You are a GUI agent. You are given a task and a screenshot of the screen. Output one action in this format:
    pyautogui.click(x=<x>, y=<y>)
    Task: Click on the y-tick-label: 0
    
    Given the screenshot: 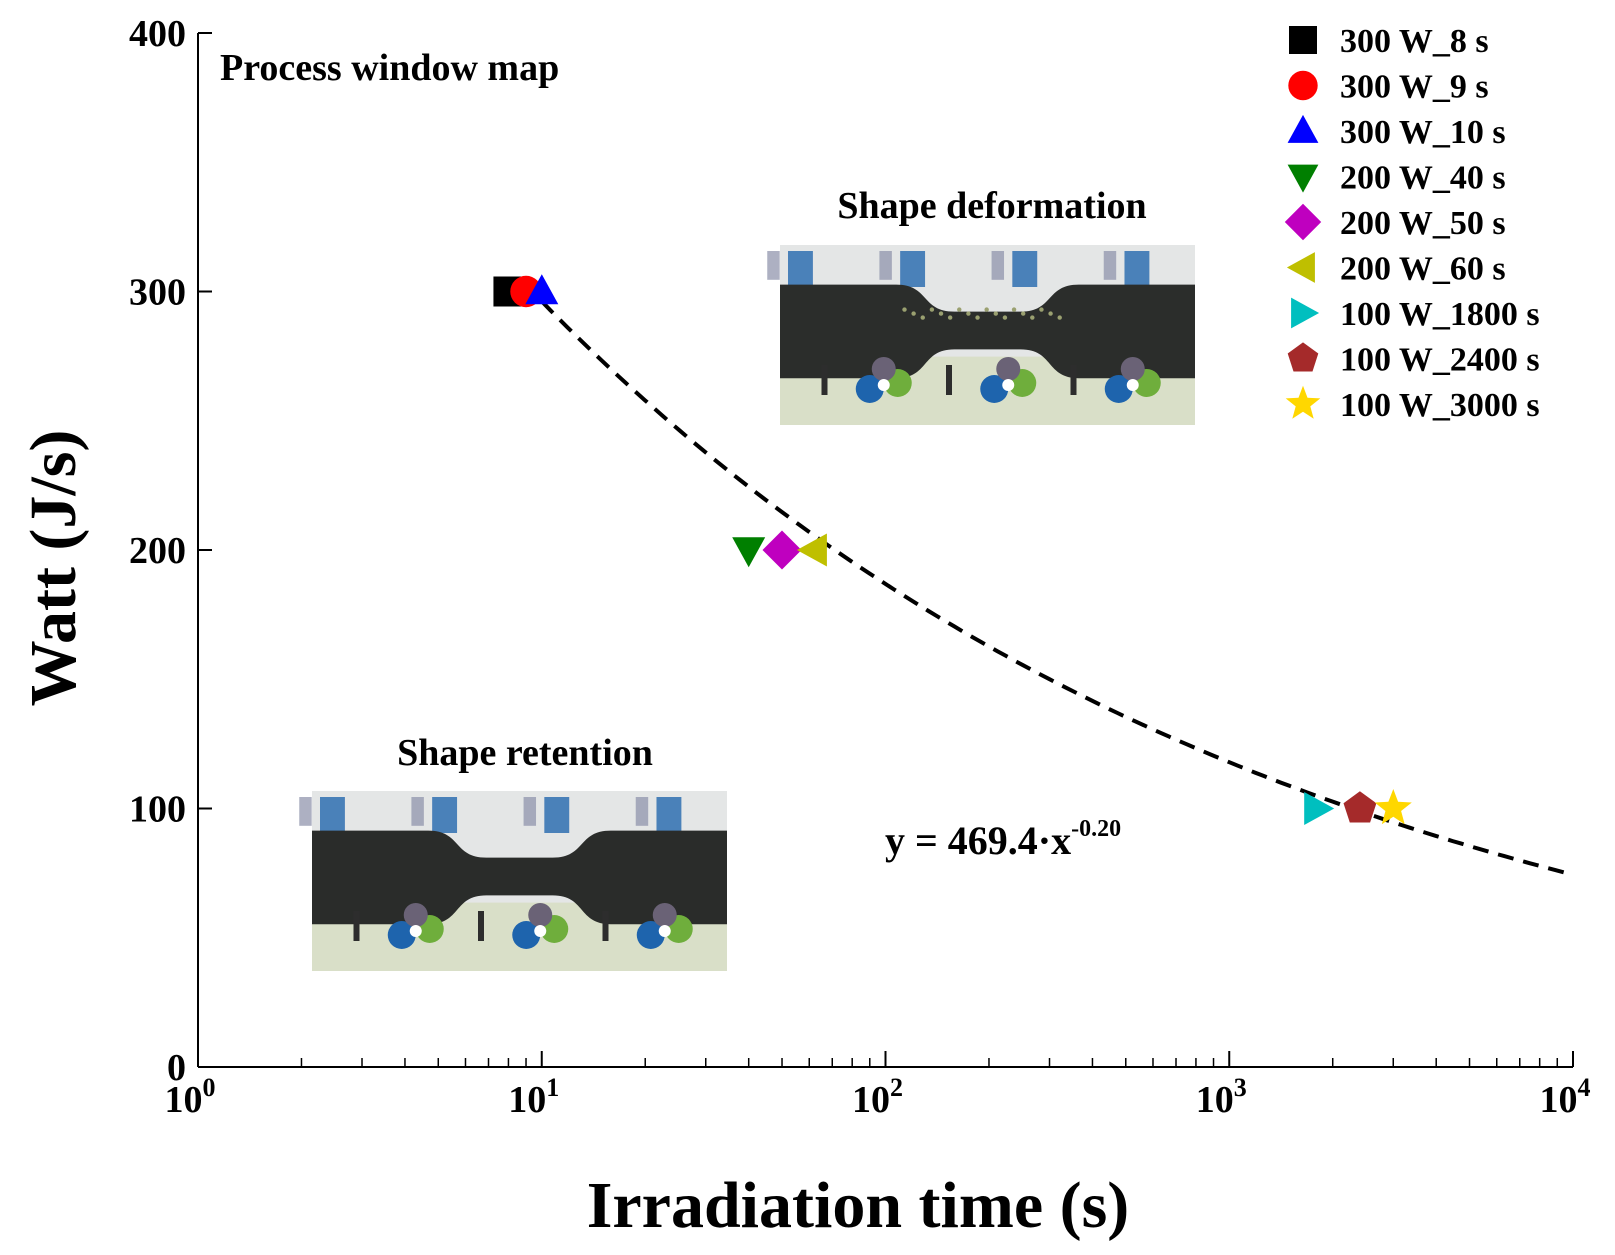 What is the action you would take?
    pyautogui.click(x=176, y=1068)
    